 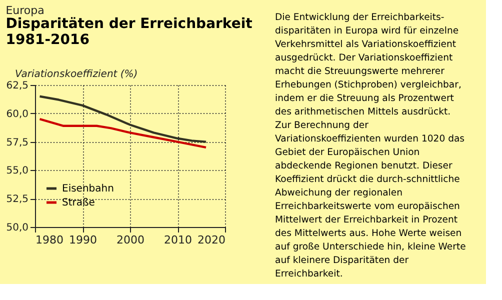 I want to click on y-tick-label: 55,0, so click(x=17, y=171).